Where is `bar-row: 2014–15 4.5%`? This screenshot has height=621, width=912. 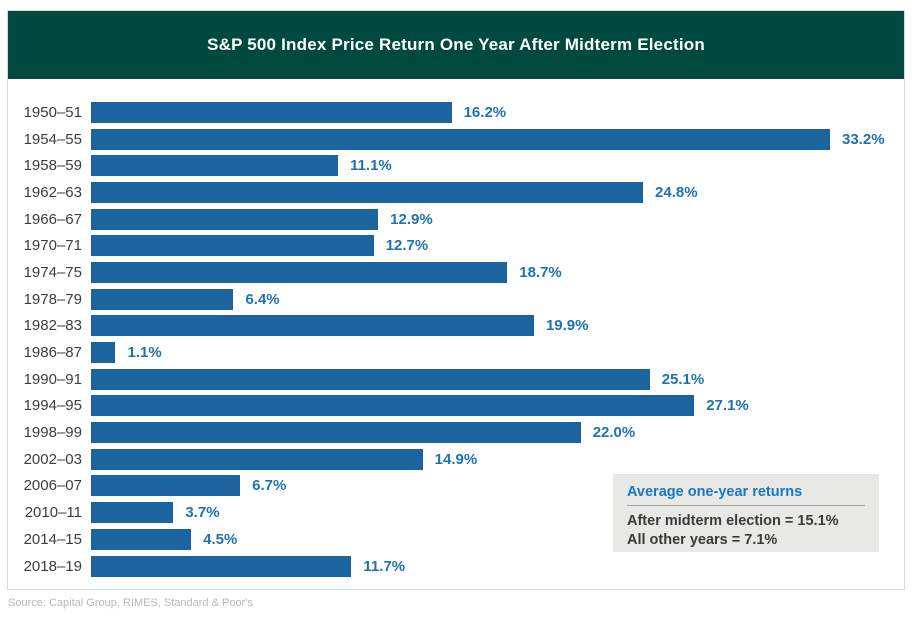
bar-row: 2014–15 4.5% is located at coordinates (456, 539).